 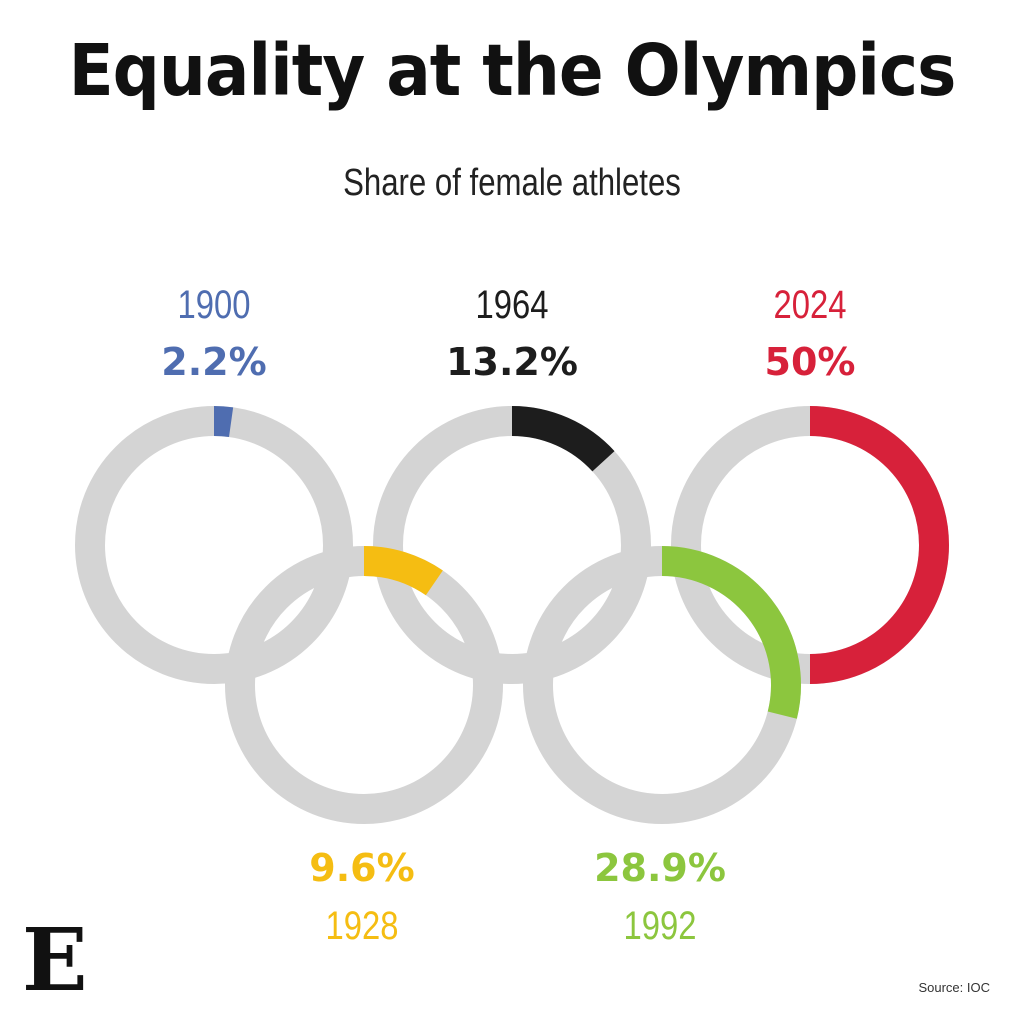 What do you see at coordinates (731, 632) in the screenshot?
I see `share-arc-1992` at bounding box center [731, 632].